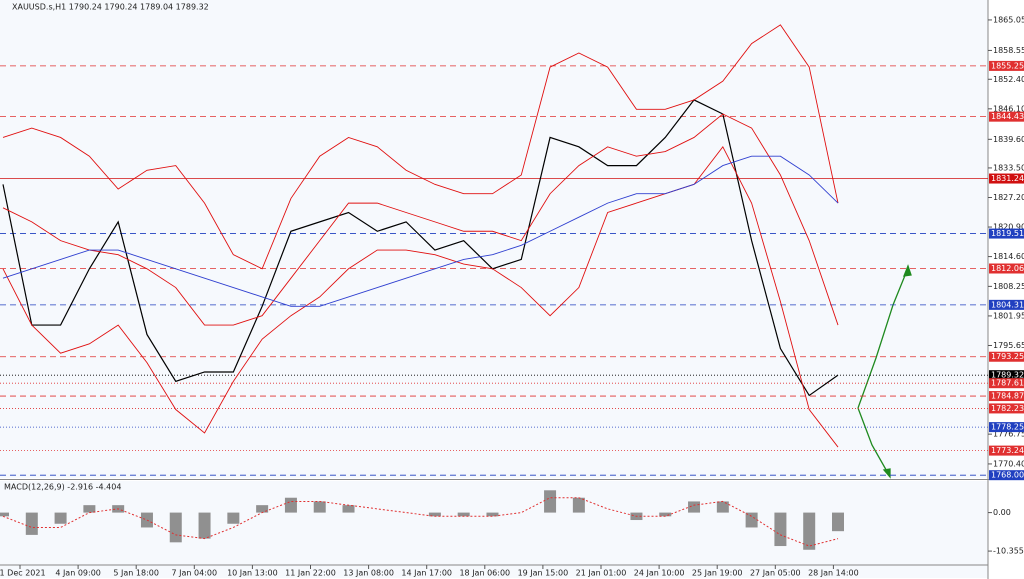  What do you see at coordinates (136, 573) in the screenshot?
I see `x-tick-label: 5 Jan 18:00` at bounding box center [136, 573].